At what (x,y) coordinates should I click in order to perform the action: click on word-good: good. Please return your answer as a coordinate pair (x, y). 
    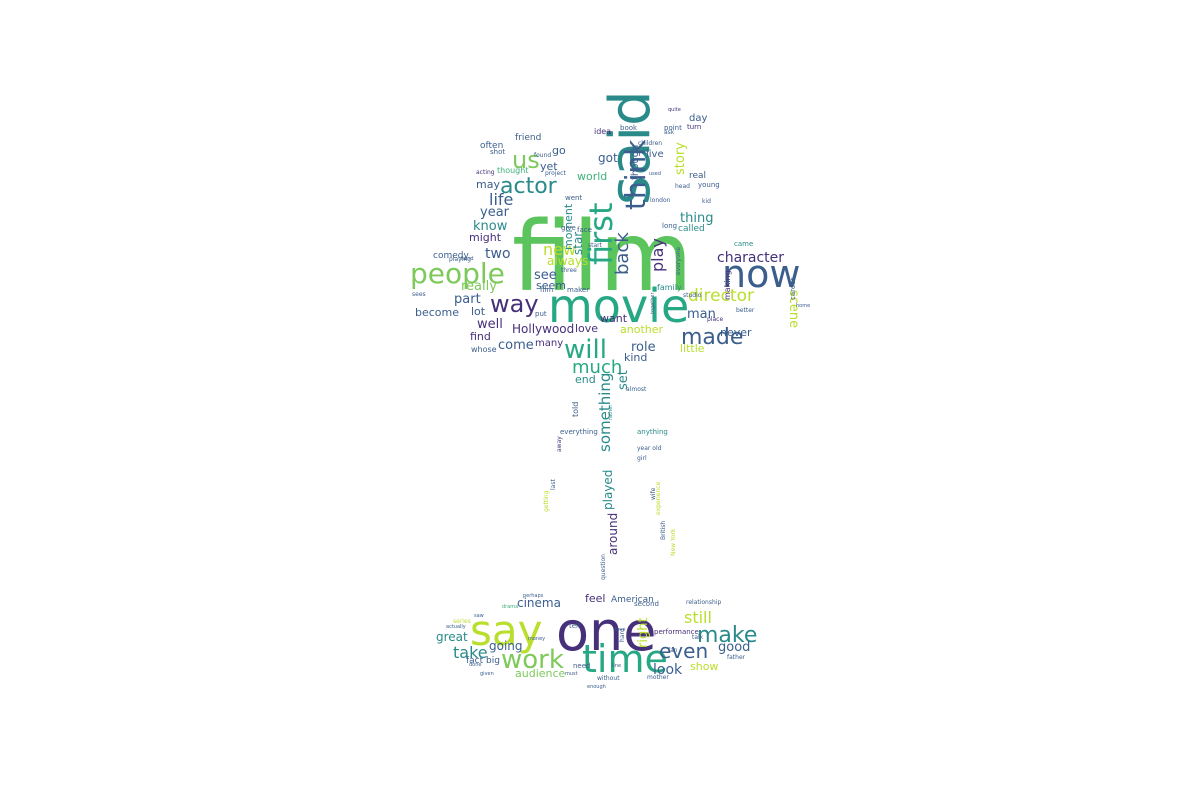
    Looking at the image, I should click on (734, 647).